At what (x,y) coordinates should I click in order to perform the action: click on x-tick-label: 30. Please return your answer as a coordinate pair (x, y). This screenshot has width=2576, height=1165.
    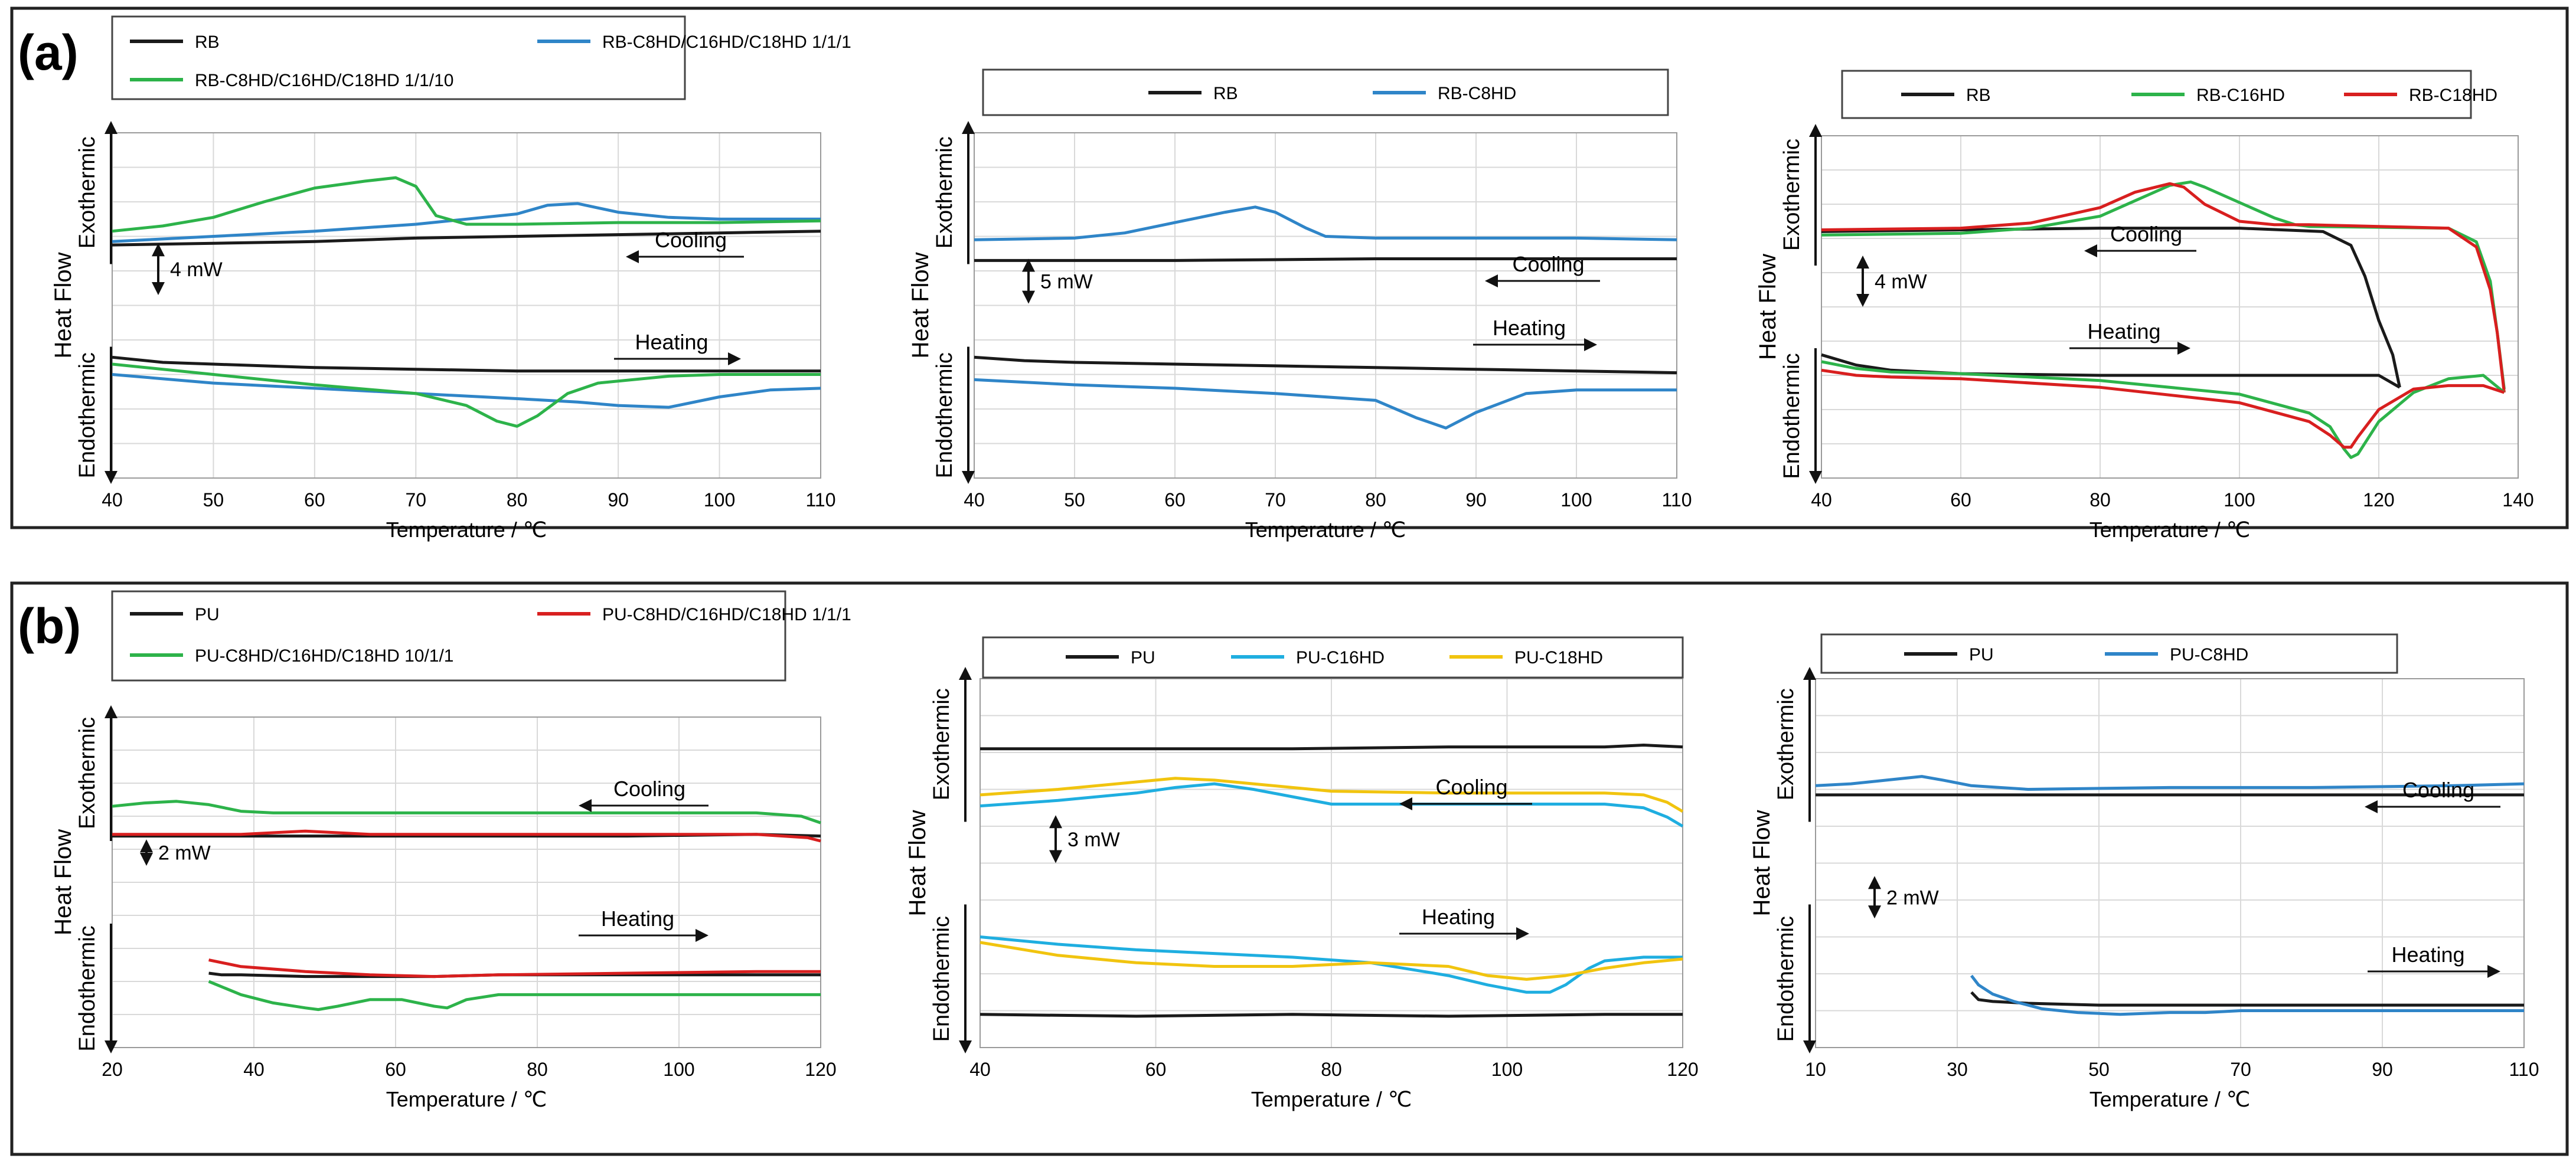
    Looking at the image, I should click on (1957, 1069).